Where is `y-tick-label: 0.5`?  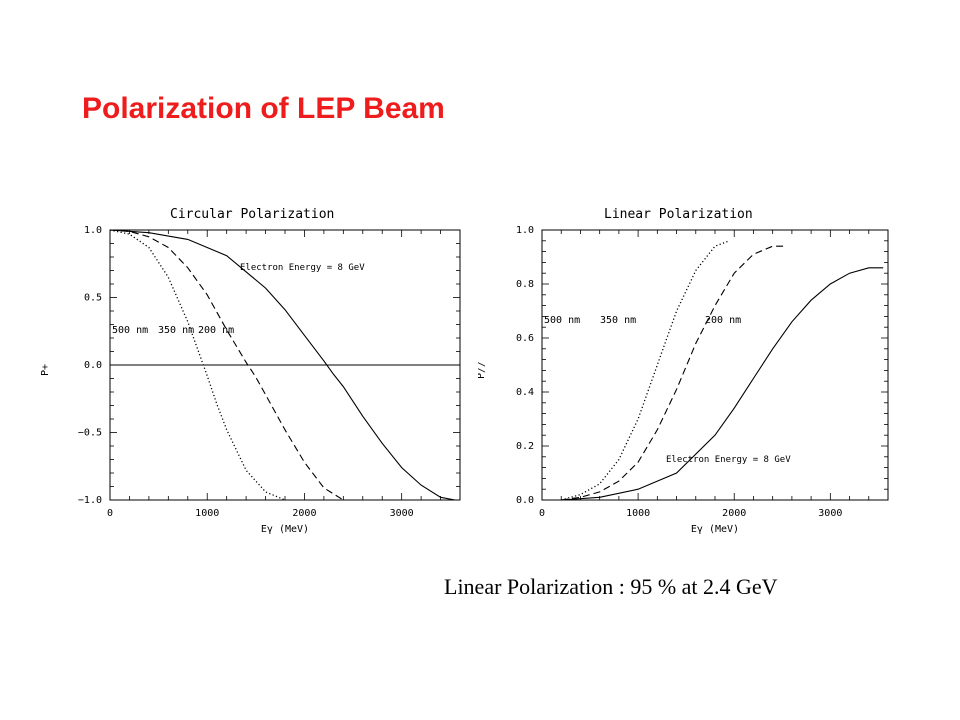
y-tick-label: 0.5 is located at coordinates (93, 298).